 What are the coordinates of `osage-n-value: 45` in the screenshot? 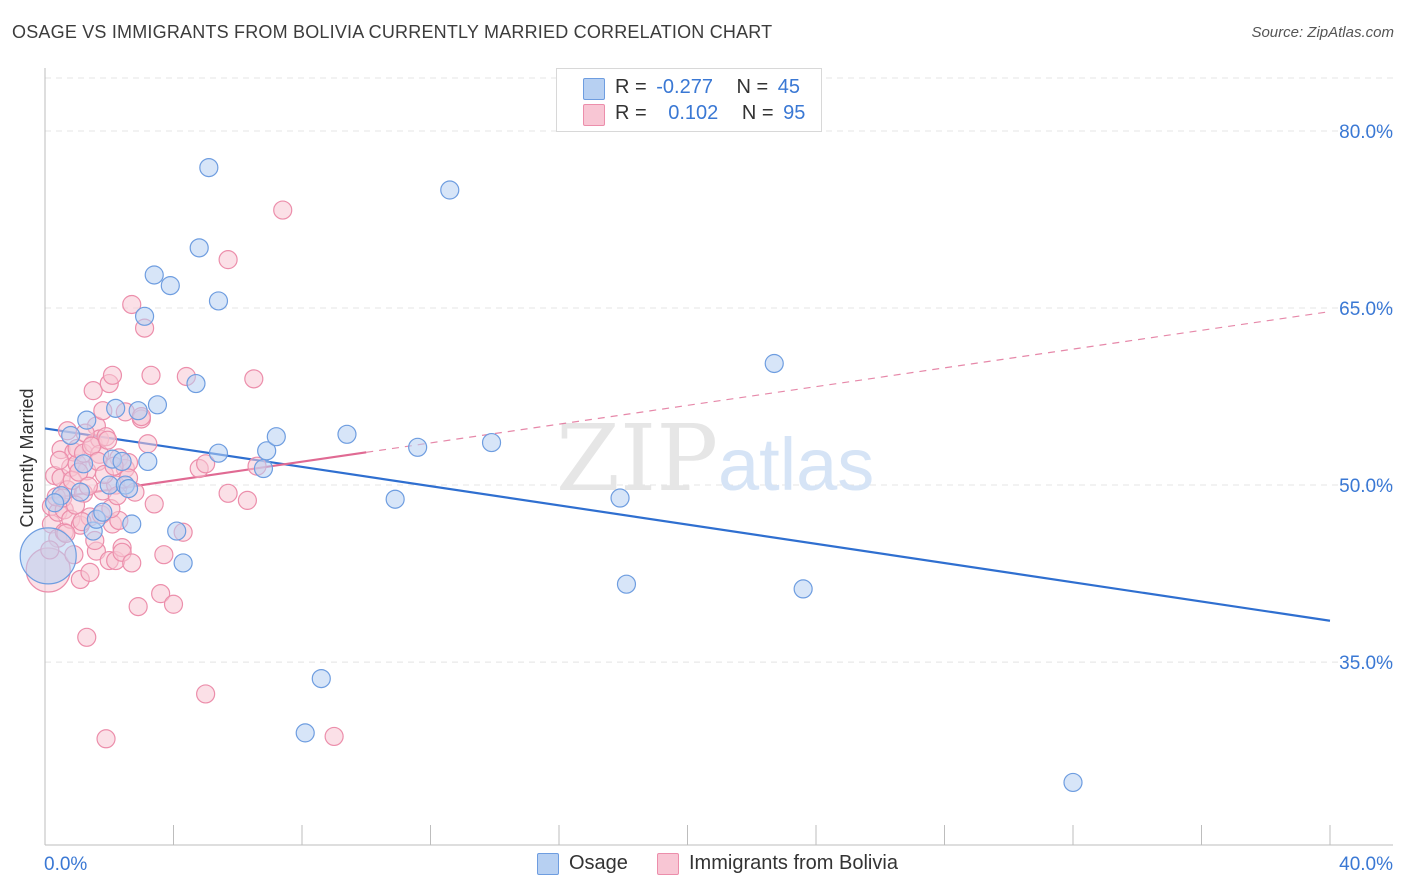 It's located at (789, 87).